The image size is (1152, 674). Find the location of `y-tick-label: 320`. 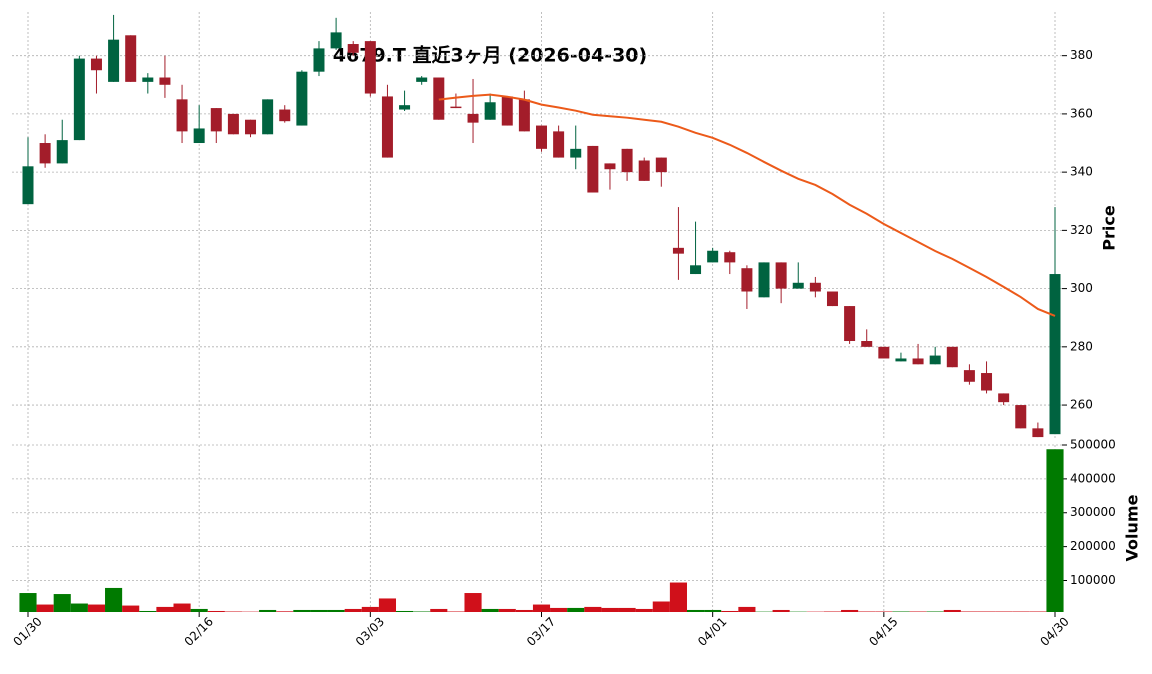

y-tick-label: 320 is located at coordinates (1081, 230).